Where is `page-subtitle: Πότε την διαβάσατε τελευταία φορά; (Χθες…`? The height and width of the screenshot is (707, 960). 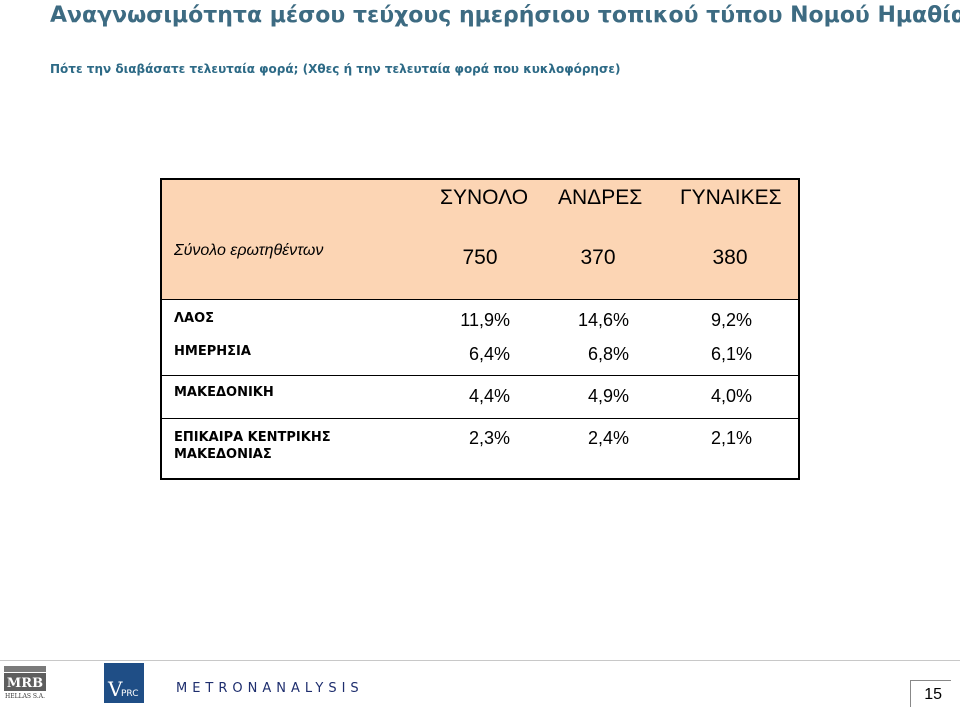 page-subtitle: Πότε την διαβάσατε τελευταία φορά; (Χθες… is located at coordinates (335, 69).